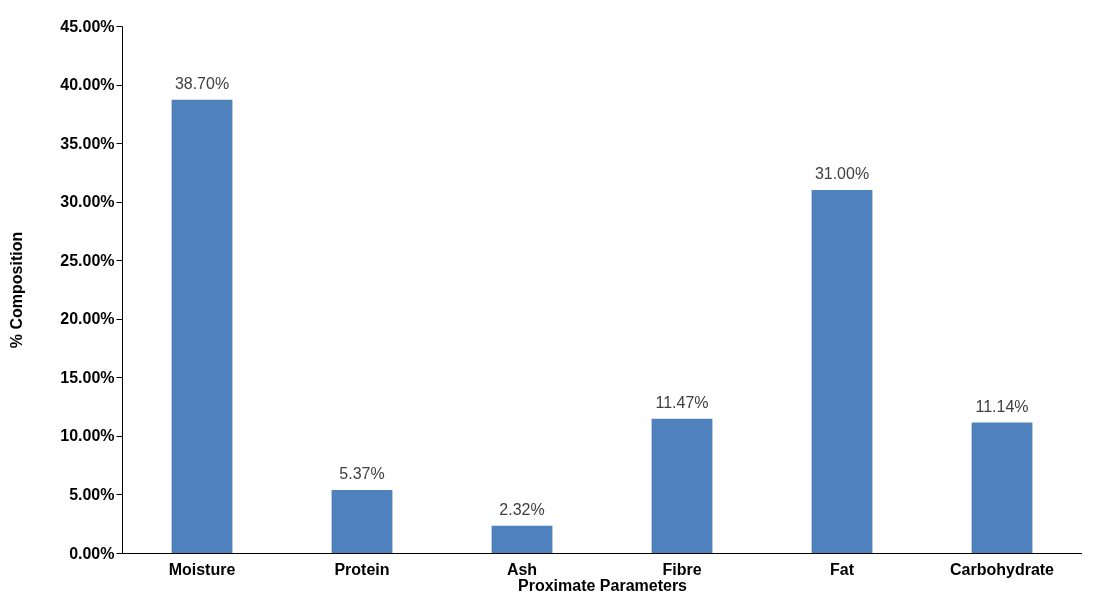 The image size is (1096, 607). Describe the element at coordinates (87, 377) in the screenshot. I see `y-tick-label: 15.00%` at that location.